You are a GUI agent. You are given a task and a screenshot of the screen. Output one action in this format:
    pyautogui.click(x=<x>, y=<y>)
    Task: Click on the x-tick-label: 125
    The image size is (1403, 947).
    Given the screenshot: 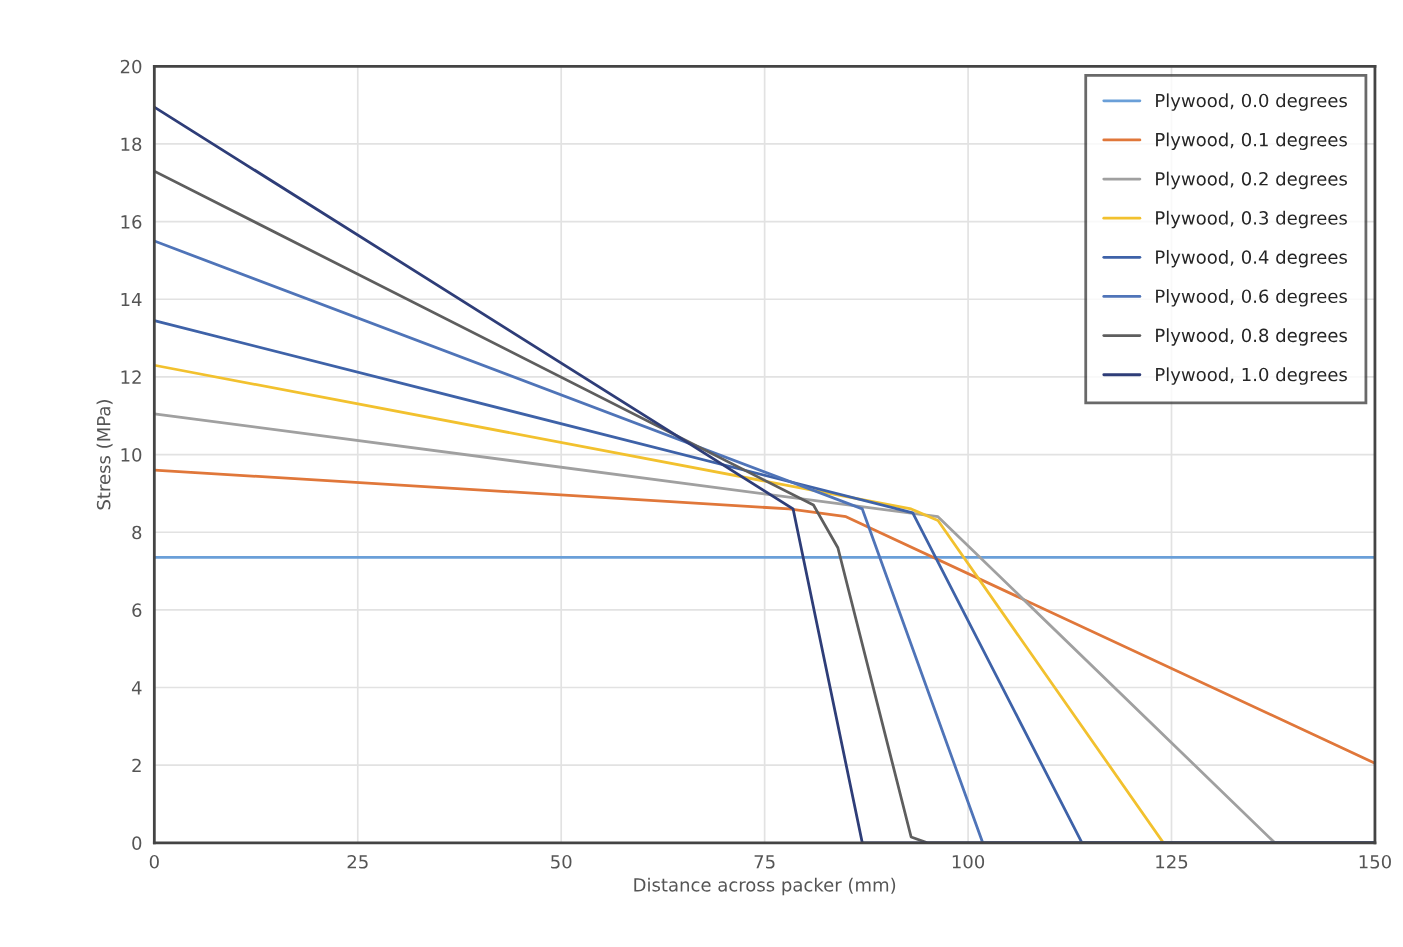 What is the action you would take?
    pyautogui.click(x=1172, y=861)
    